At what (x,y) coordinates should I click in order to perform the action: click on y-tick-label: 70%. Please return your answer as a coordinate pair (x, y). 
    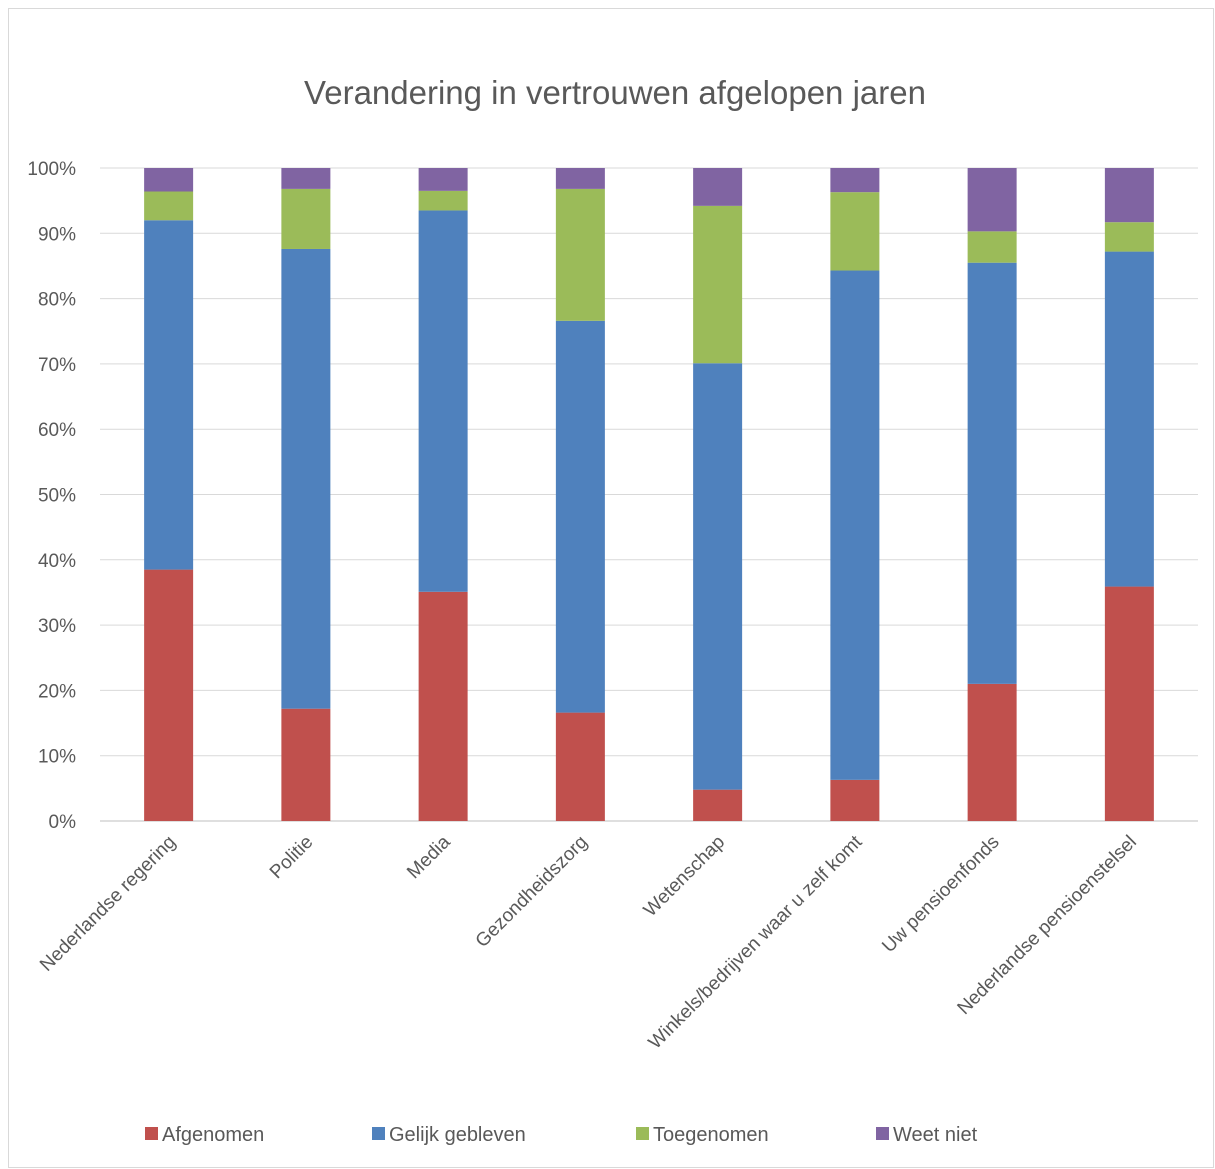
    Looking at the image, I should click on (57, 365).